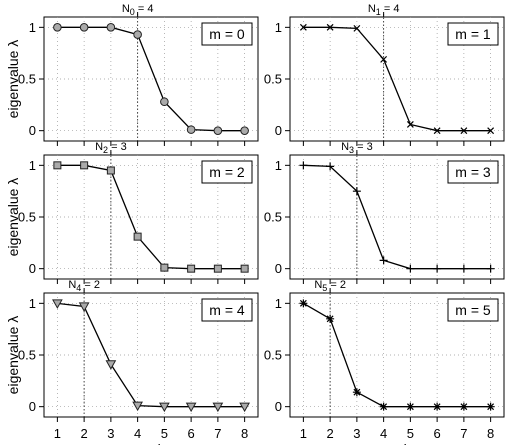 Image resolution: width=507 pixels, height=445 pixels. I want to click on x-tick-label: 6, so click(191, 433).